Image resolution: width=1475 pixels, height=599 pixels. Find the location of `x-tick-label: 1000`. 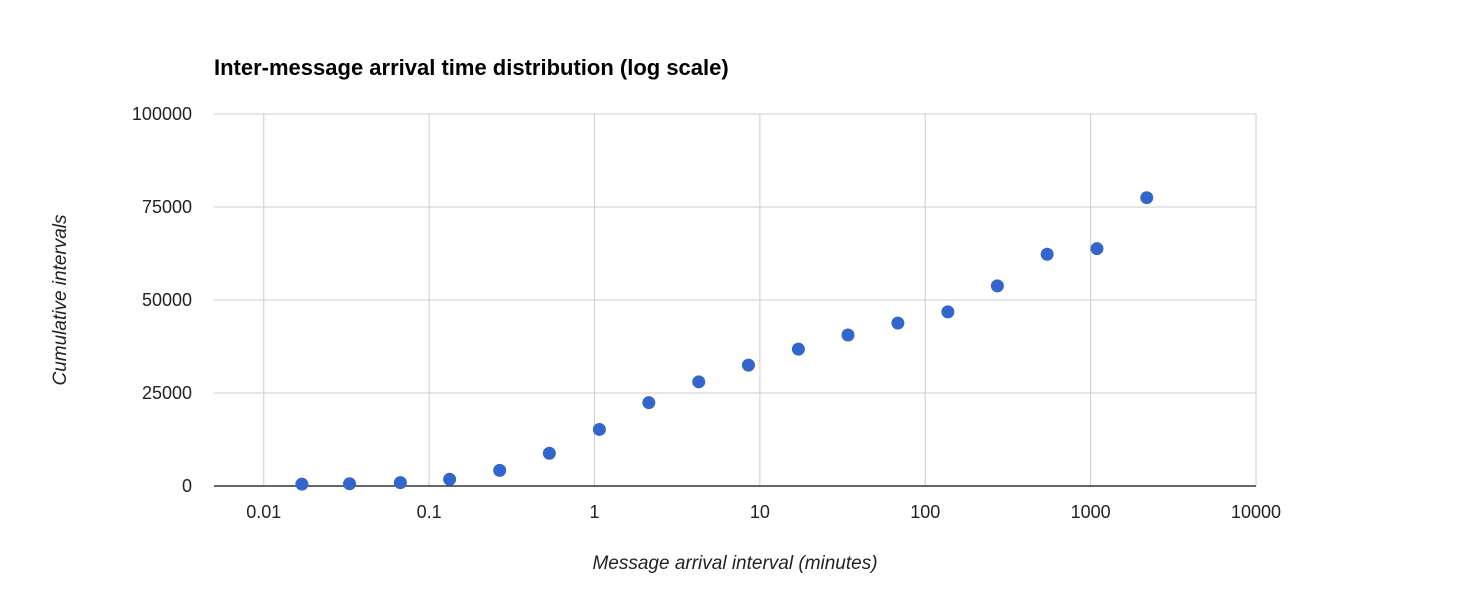

x-tick-label: 1000 is located at coordinates (1091, 512).